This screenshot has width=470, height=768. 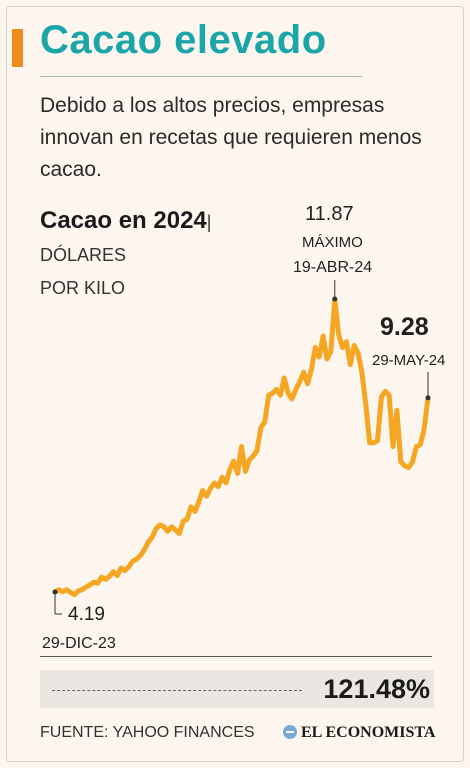 I want to click on annotation-last-date: 29-MAY-24, so click(x=409, y=360).